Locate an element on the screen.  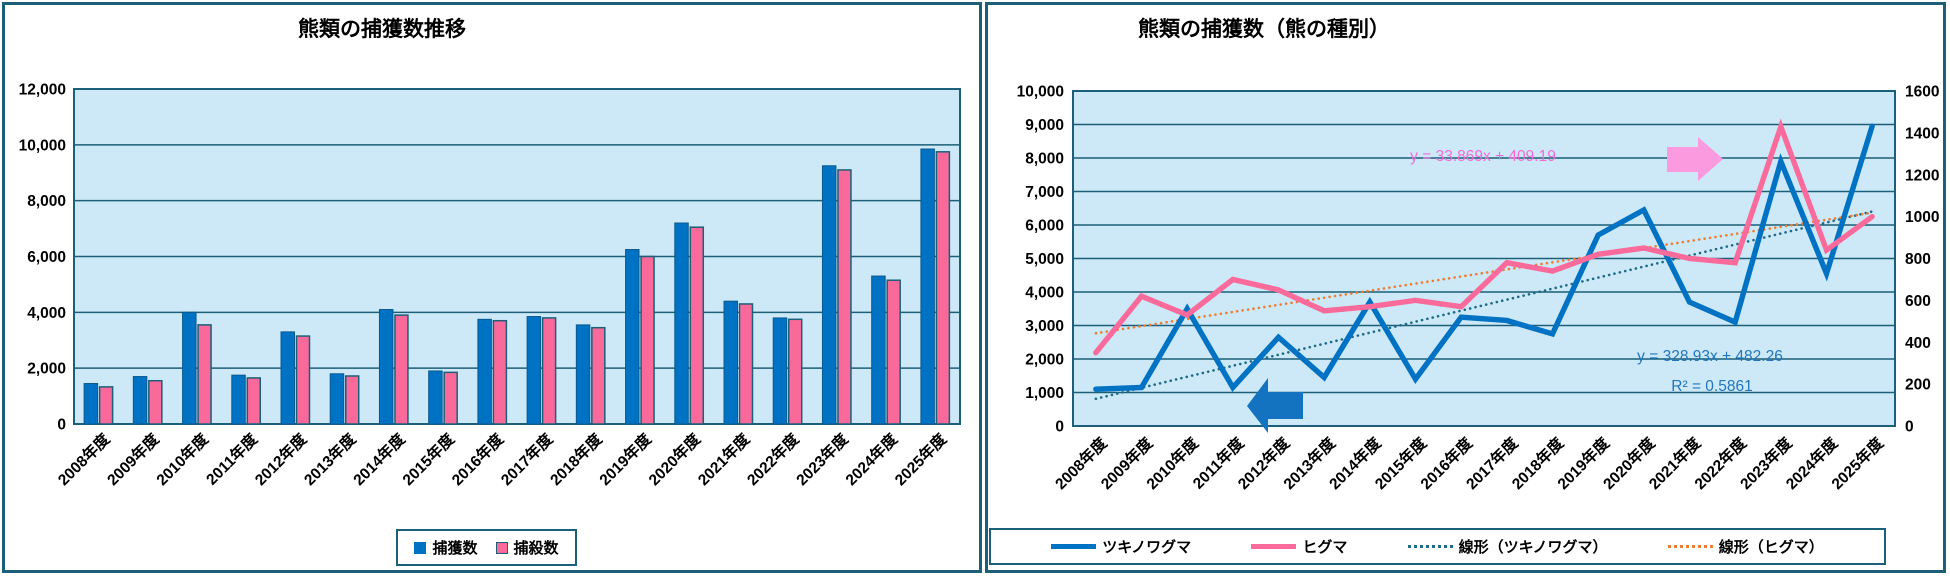
tsukinowaguma-line-swatch-icon is located at coordinates (1074, 546).